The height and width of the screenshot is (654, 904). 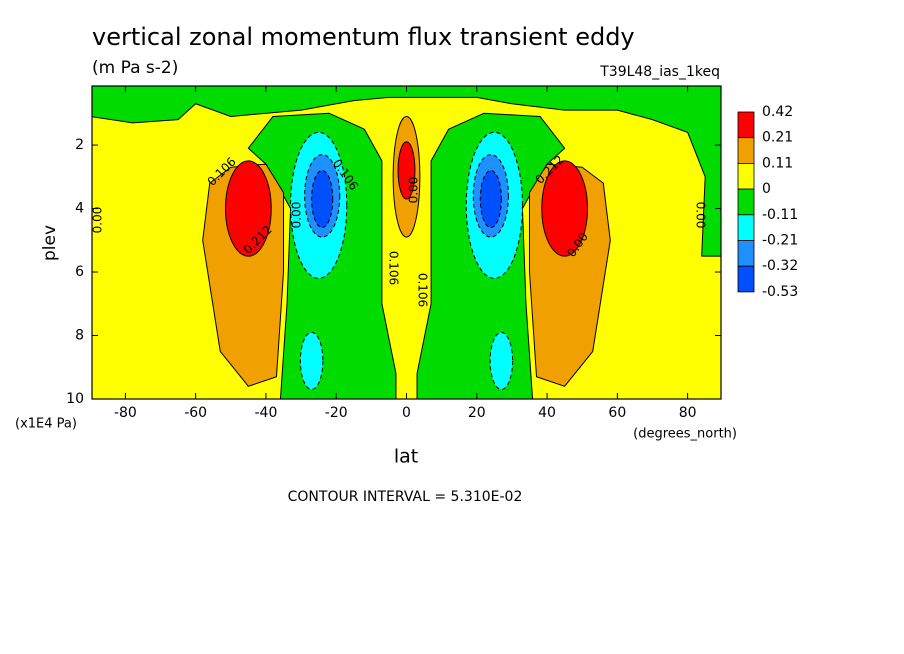 What do you see at coordinates (266, 413) in the screenshot?
I see `x-tick-label: -40` at bounding box center [266, 413].